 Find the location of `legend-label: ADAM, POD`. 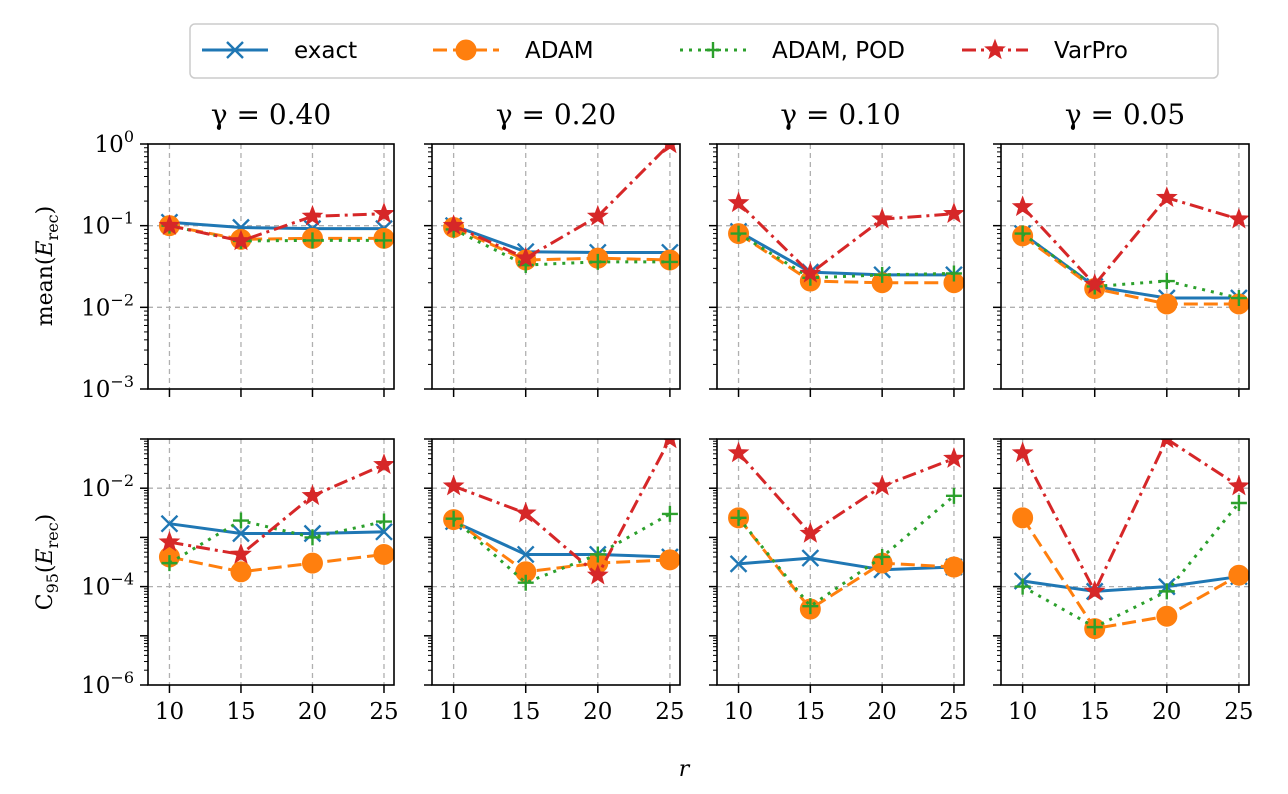

legend-label: ADAM, POD is located at coordinates (838, 51).